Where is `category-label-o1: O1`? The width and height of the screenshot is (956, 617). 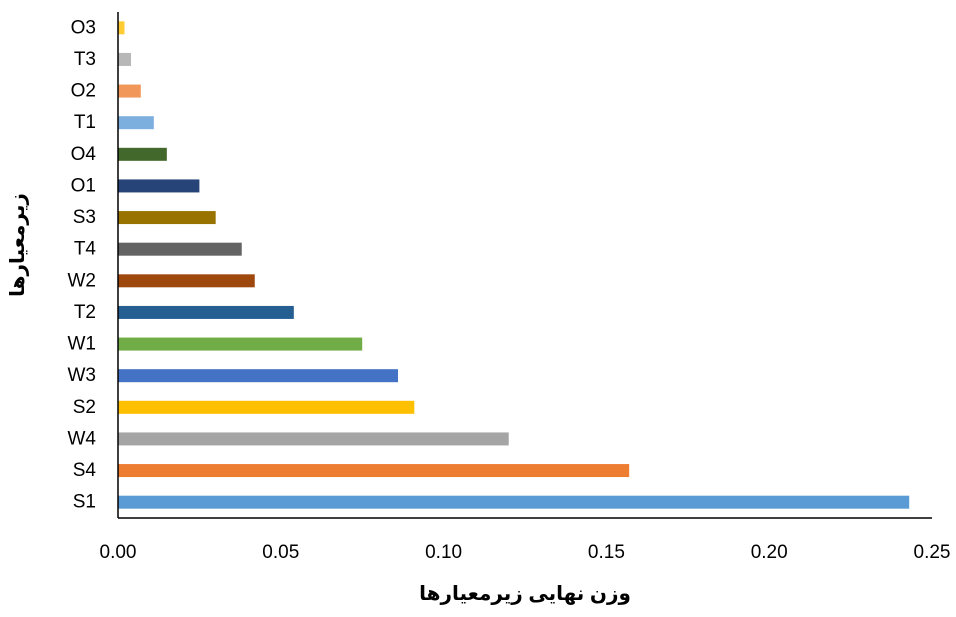
category-label-o1: O1 is located at coordinates (83, 185).